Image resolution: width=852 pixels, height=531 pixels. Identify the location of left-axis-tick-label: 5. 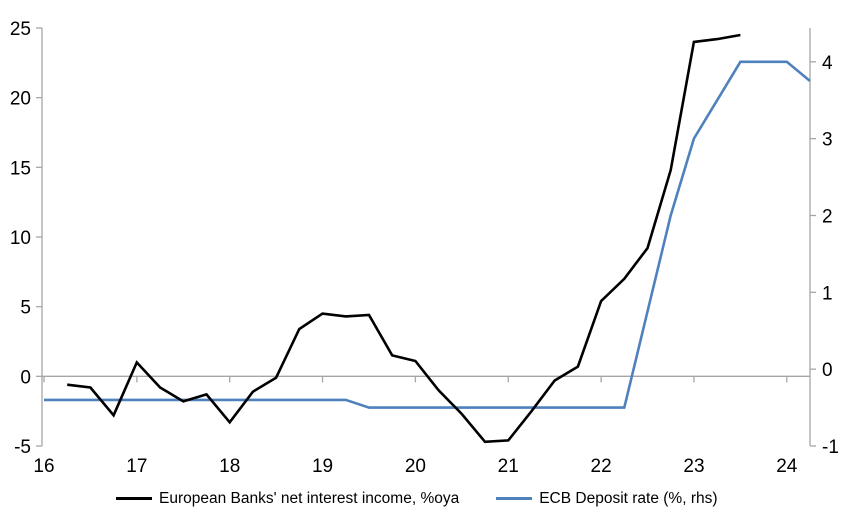
(25, 308).